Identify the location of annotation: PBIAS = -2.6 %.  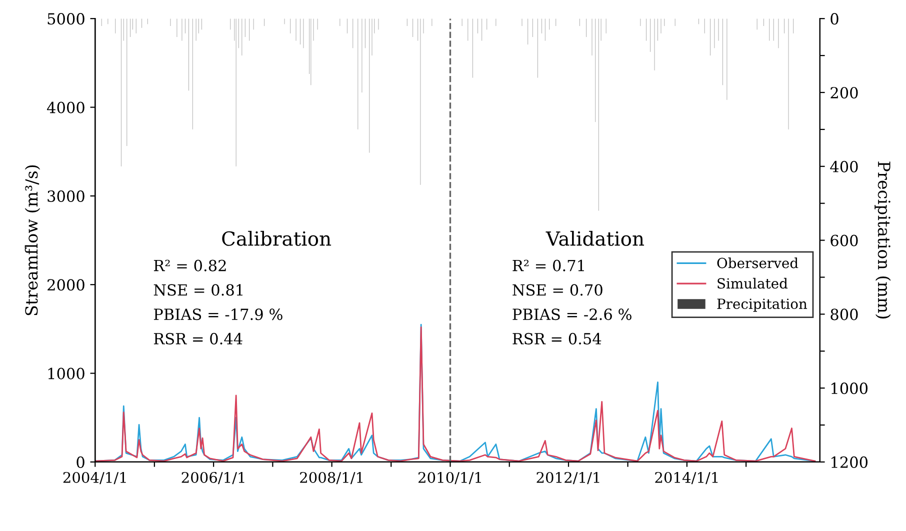
(572, 314).